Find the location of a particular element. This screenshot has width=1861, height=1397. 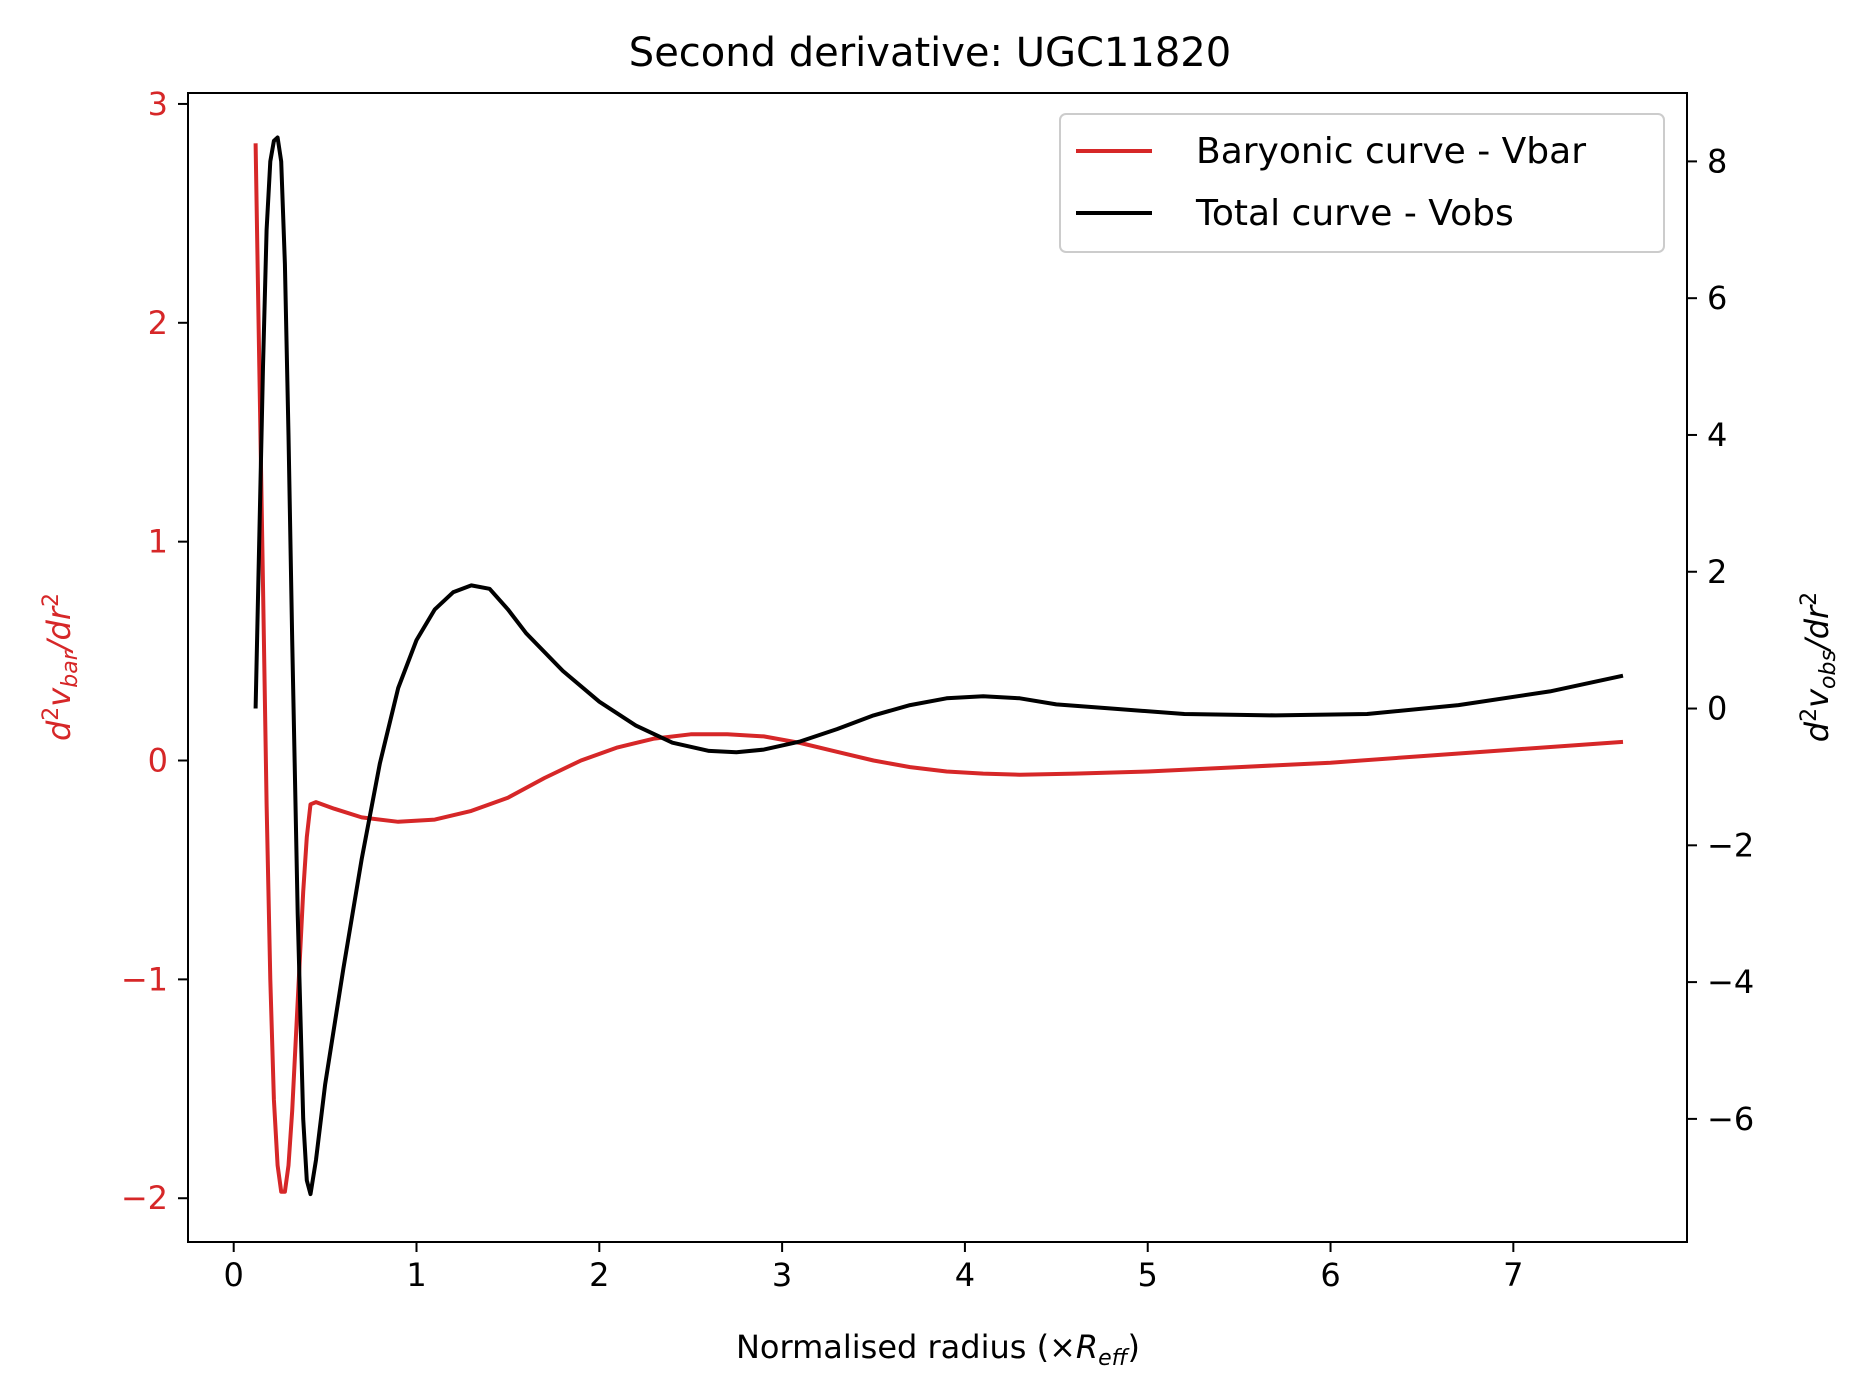

y-left-tick-label: −1 is located at coordinates (144, 979).